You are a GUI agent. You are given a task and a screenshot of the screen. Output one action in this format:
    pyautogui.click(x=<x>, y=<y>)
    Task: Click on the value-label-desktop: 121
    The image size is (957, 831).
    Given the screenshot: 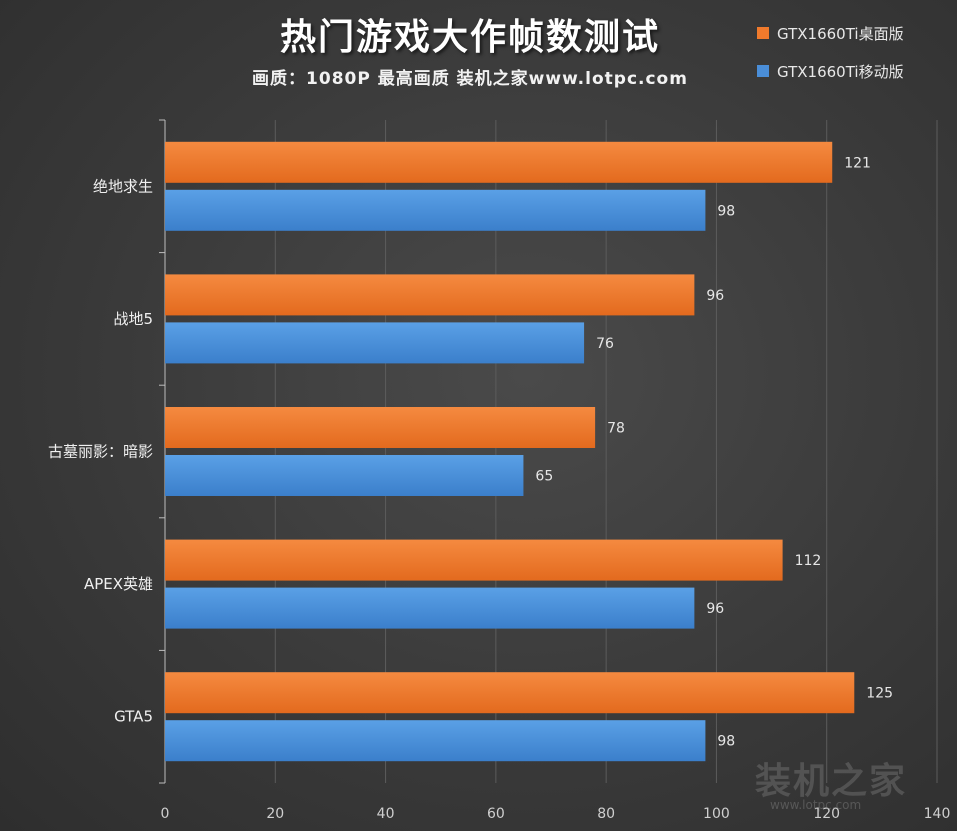 What is the action you would take?
    pyautogui.click(x=857, y=163)
    